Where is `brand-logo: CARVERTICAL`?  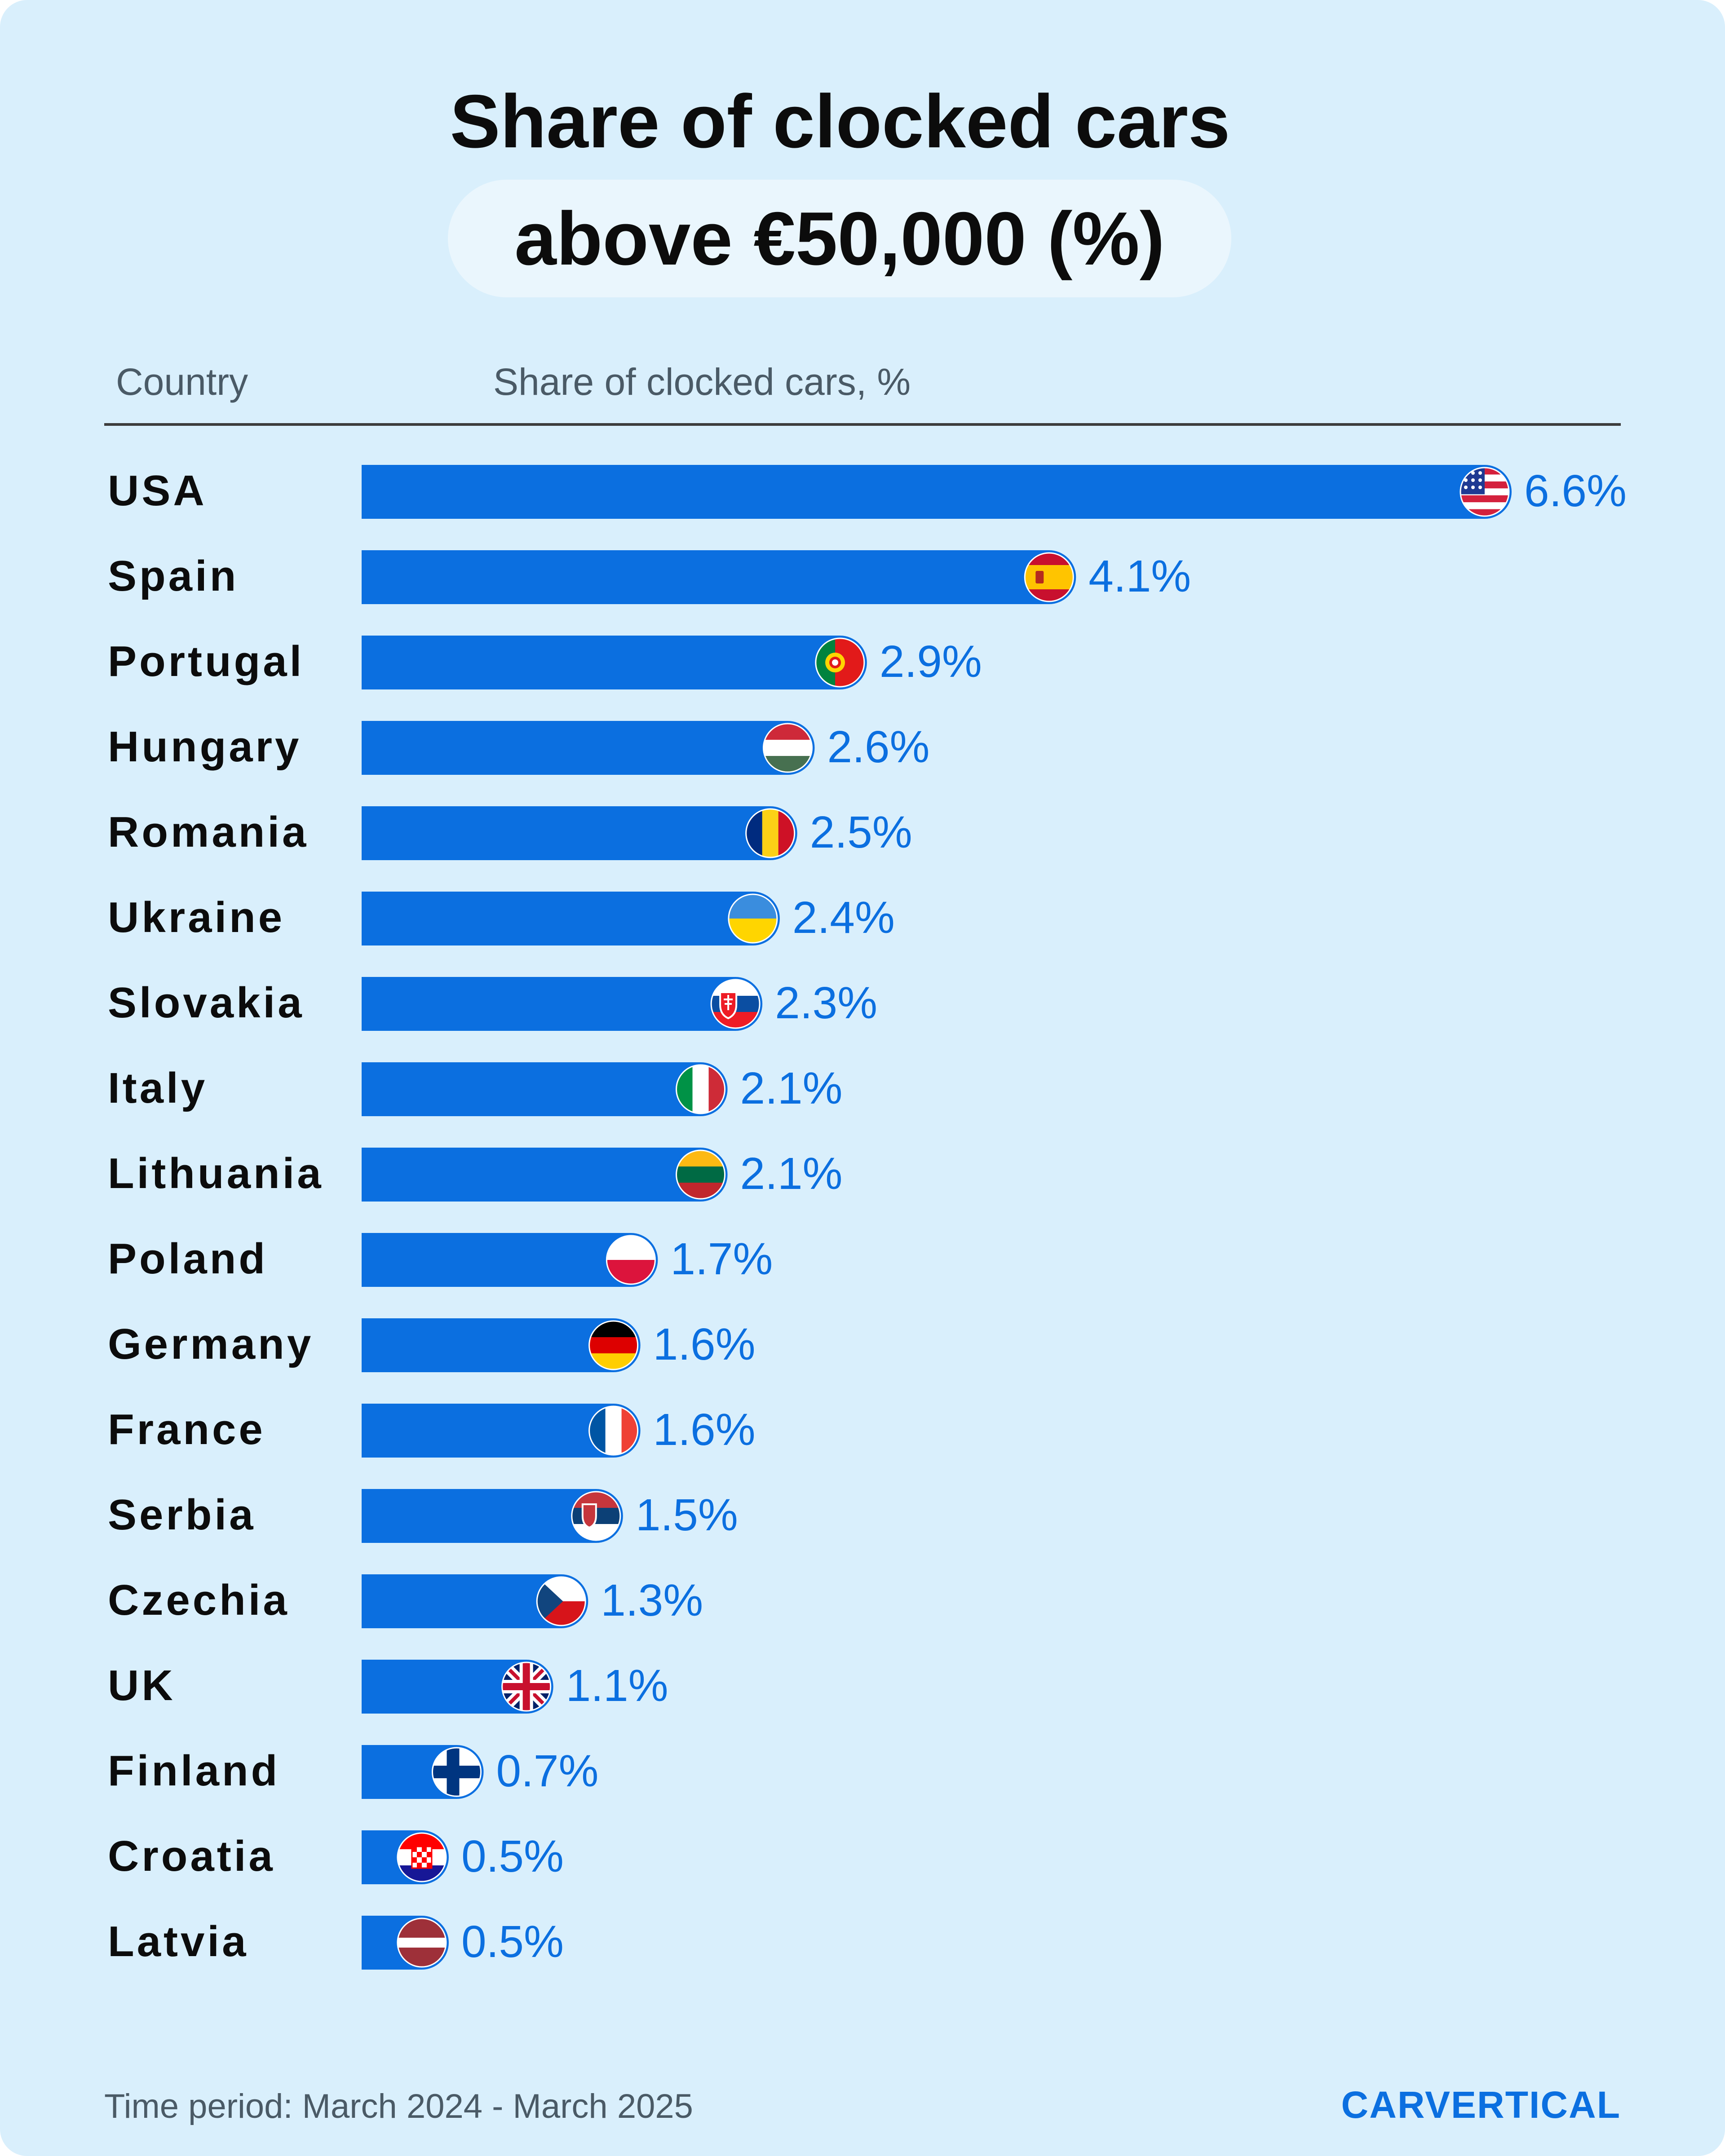 brand-logo: CARVERTICAL is located at coordinates (1481, 2105).